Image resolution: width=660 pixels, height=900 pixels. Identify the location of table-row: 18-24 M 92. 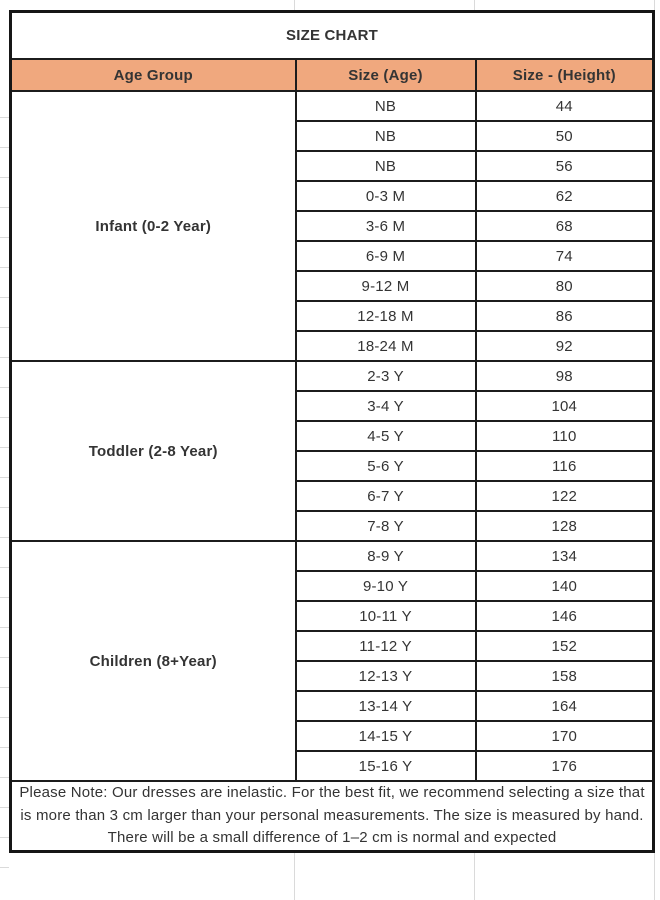
(333, 346).